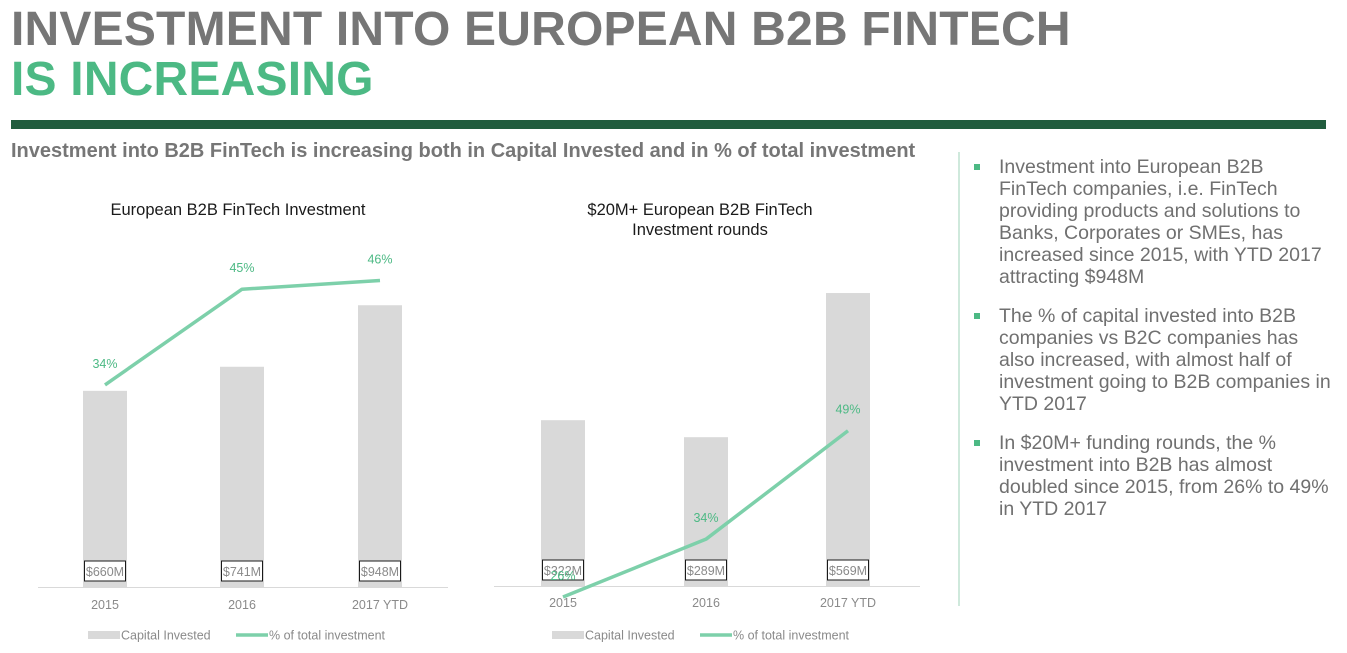 This screenshot has width=1347, height=653. I want to click on bar-value-label: $741M, so click(242, 572).